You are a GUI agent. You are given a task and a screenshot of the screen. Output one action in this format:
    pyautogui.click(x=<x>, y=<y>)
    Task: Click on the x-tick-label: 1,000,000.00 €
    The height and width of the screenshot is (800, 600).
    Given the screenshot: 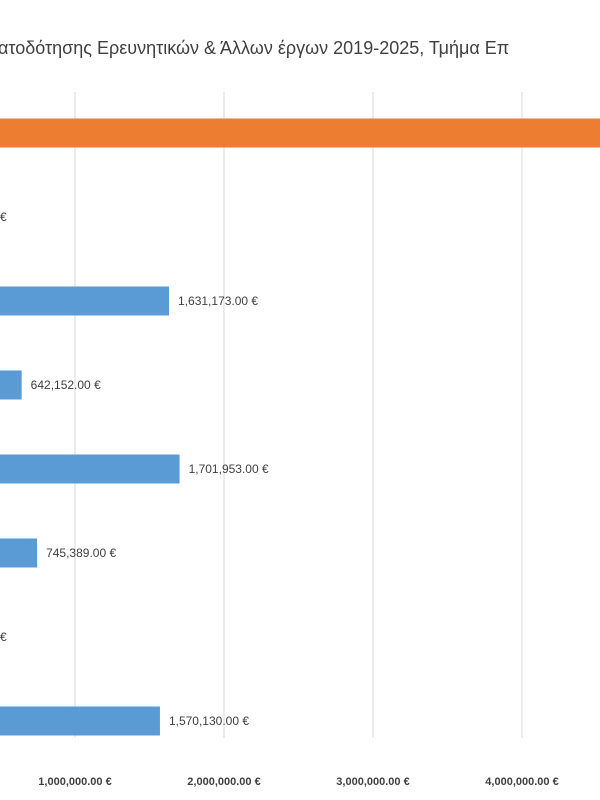 What is the action you would take?
    pyautogui.click(x=74, y=782)
    